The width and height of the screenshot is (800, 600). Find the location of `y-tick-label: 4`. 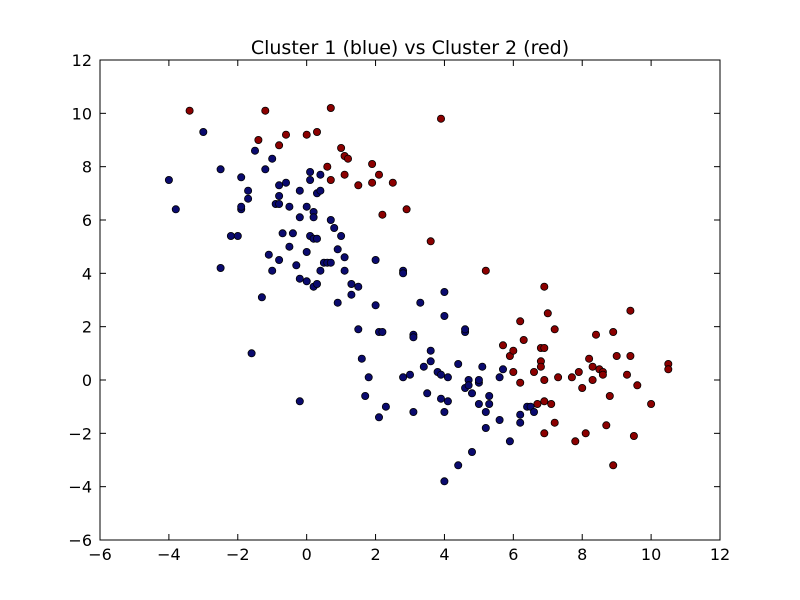

y-tick-label: 4 is located at coordinates (87, 273).